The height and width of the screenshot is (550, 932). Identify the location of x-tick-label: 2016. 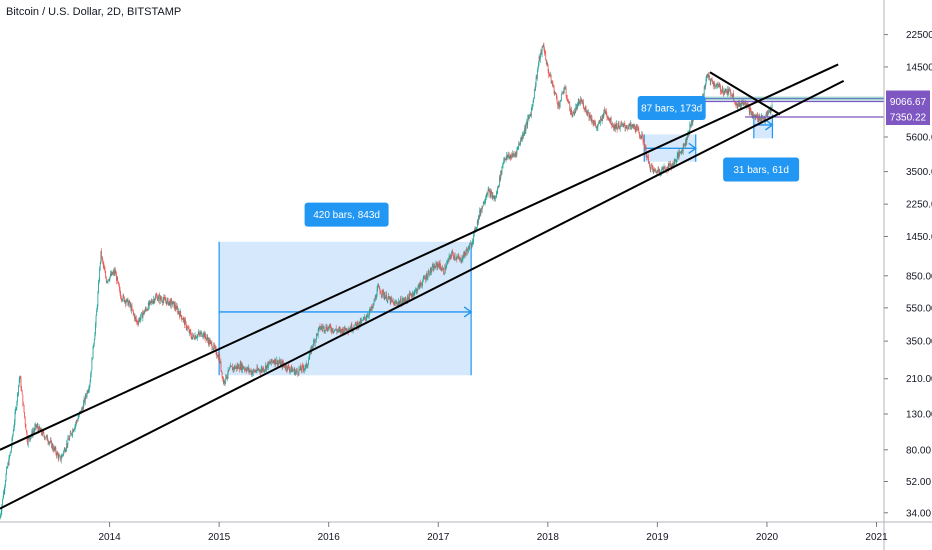
(329, 537).